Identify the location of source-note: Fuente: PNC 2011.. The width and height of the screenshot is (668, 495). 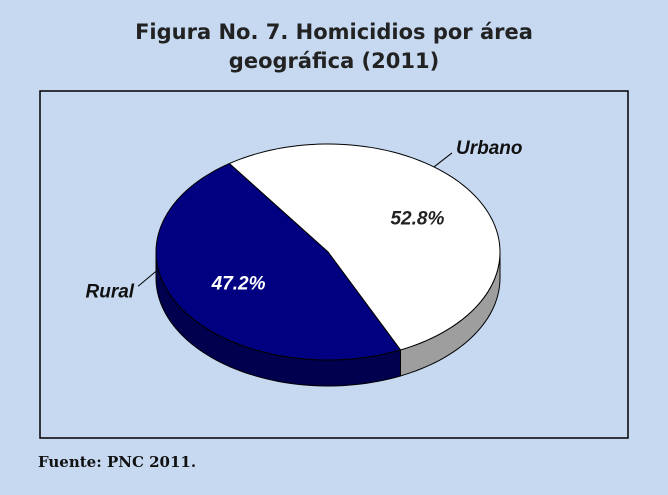
(117, 462).